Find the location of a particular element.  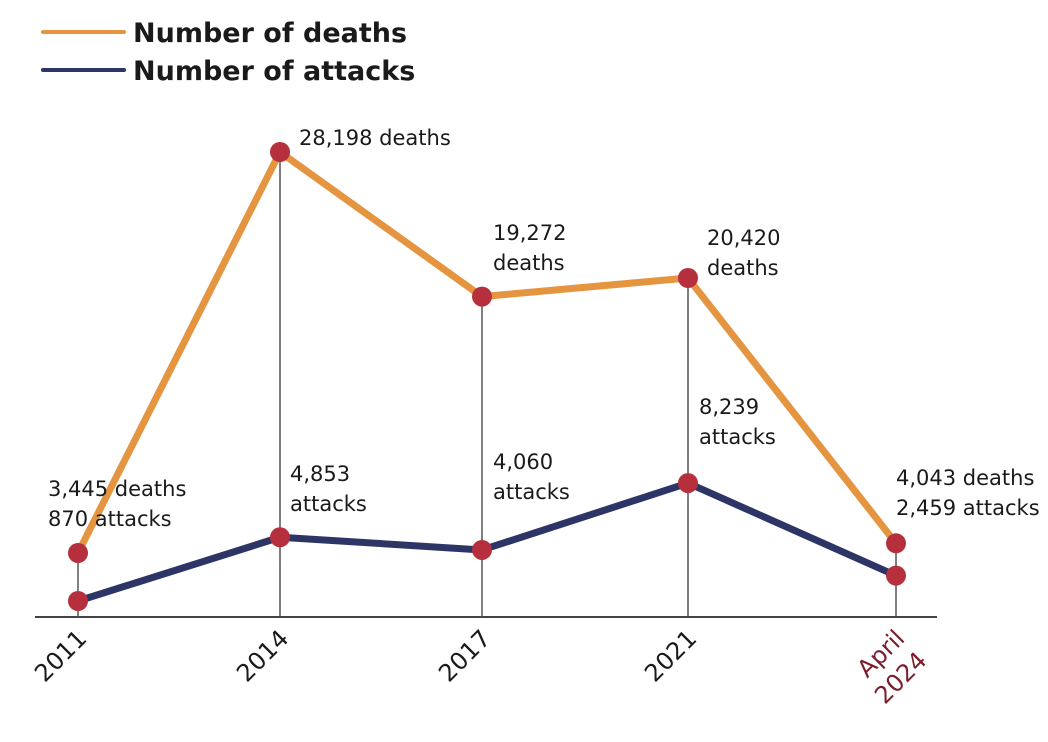

x-tick-label: 2021 is located at coordinates (670, 655).